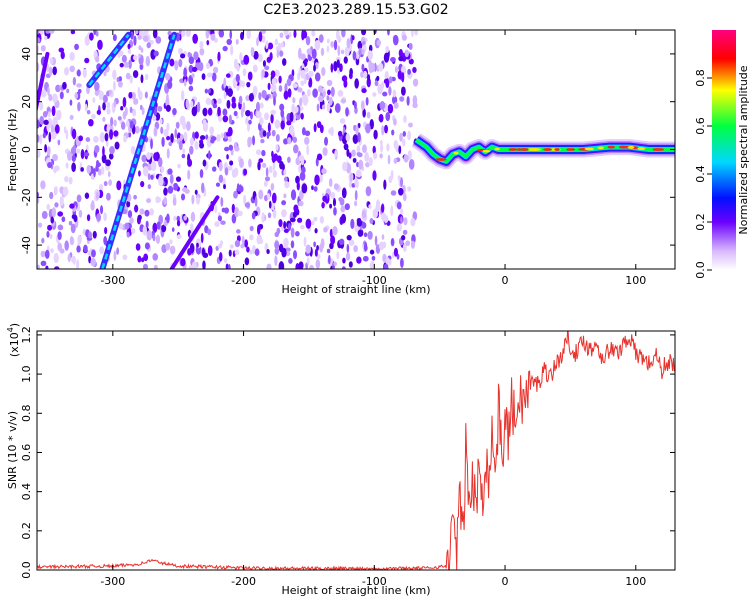 This screenshot has width=750, height=600. I want to click on snr-x-tick-label: 0, so click(505, 581).